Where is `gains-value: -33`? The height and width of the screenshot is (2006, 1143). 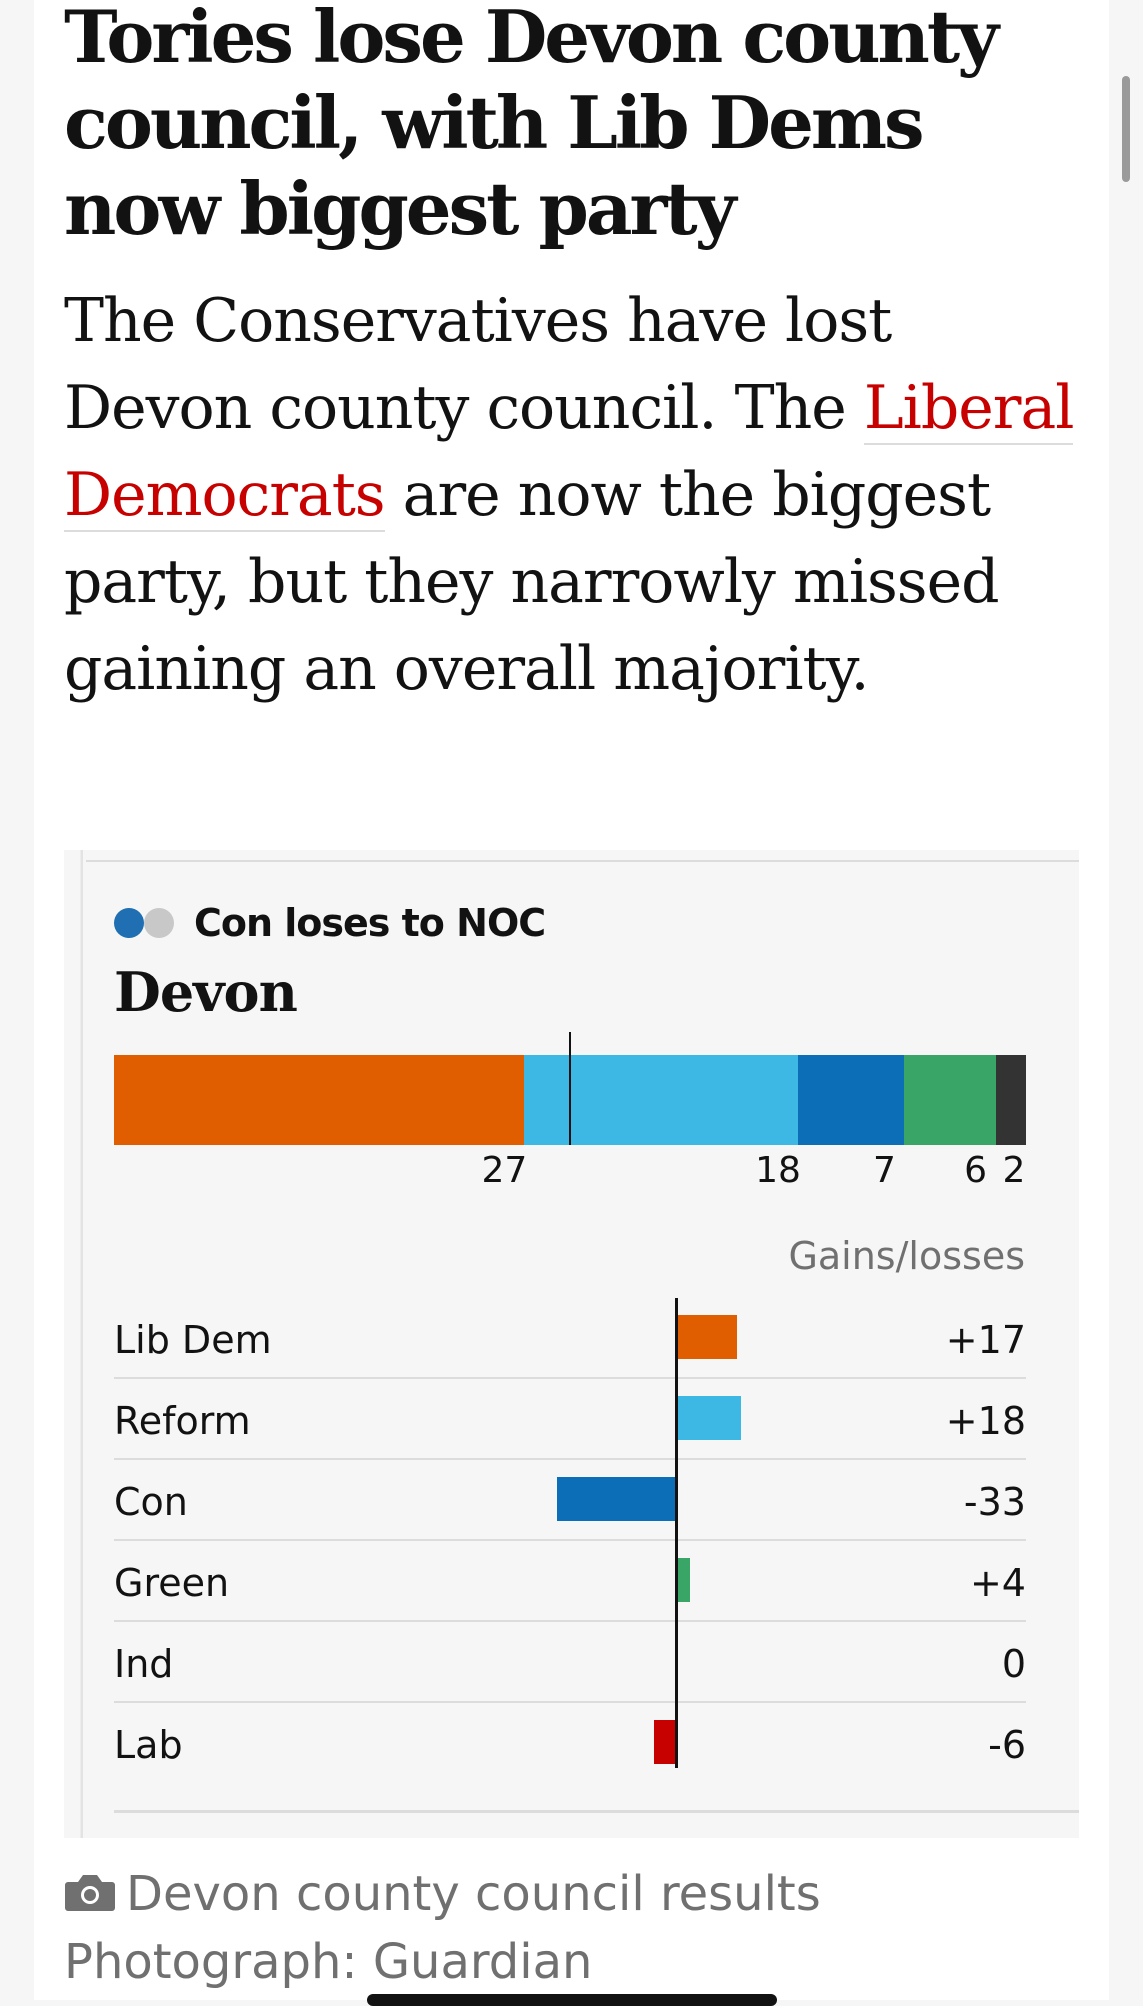 gains-value: -33 is located at coordinates (994, 1502).